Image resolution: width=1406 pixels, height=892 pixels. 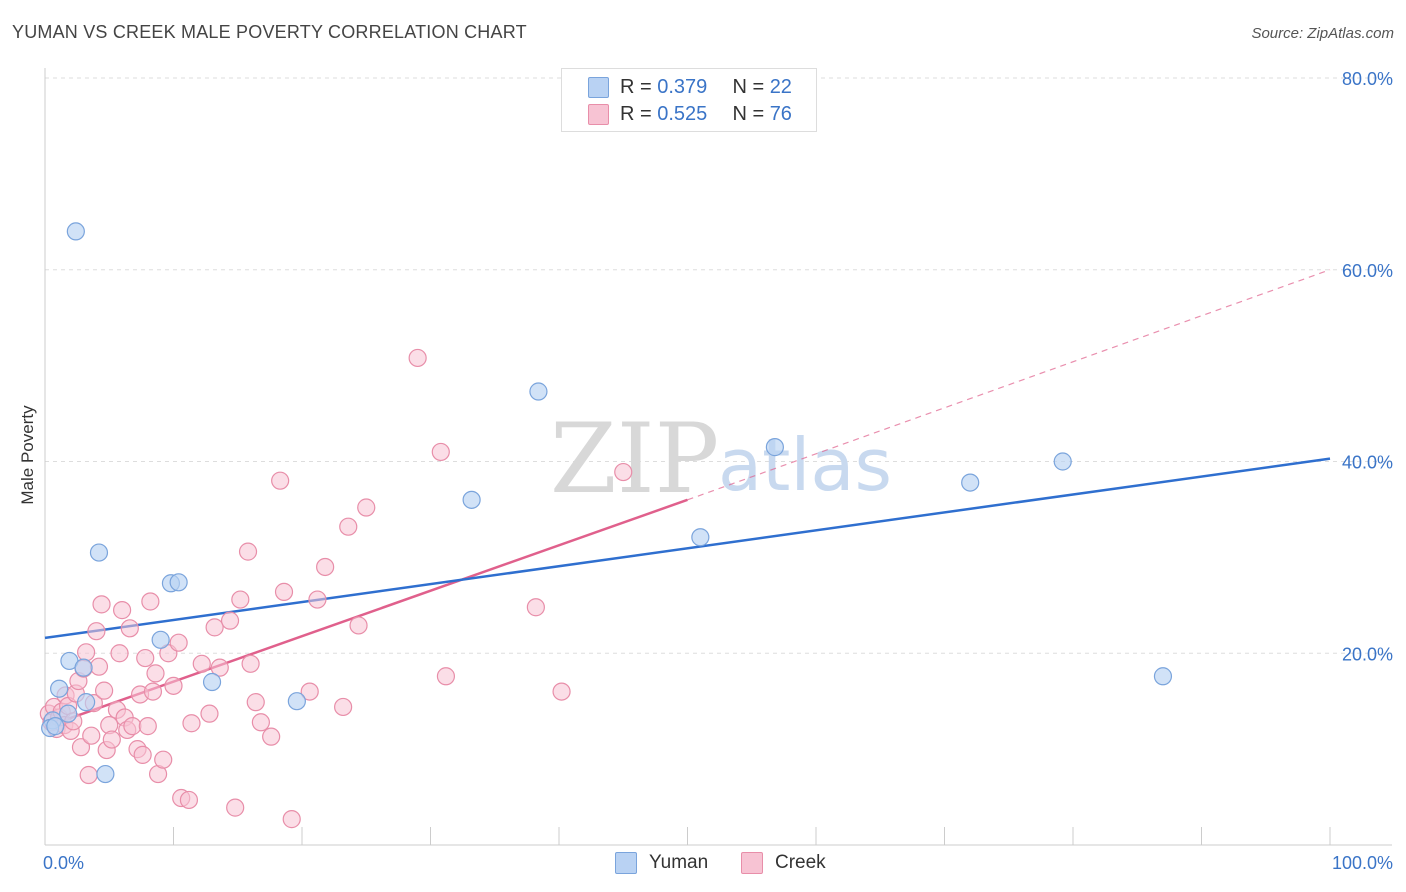 I want to click on yuman-swatch-icon, so click(x=598, y=87).